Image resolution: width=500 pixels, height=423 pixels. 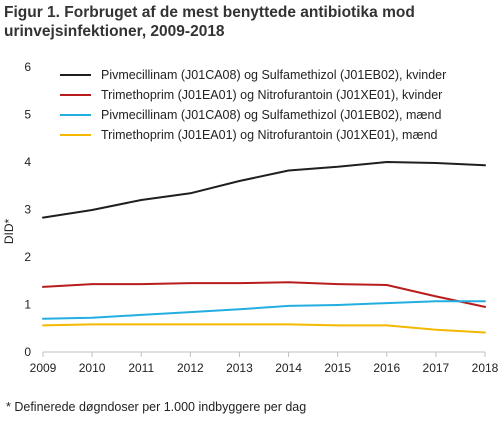 What do you see at coordinates (27, 210) in the screenshot?
I see `y-tick-label: 3` at bounding box center [27, 210].